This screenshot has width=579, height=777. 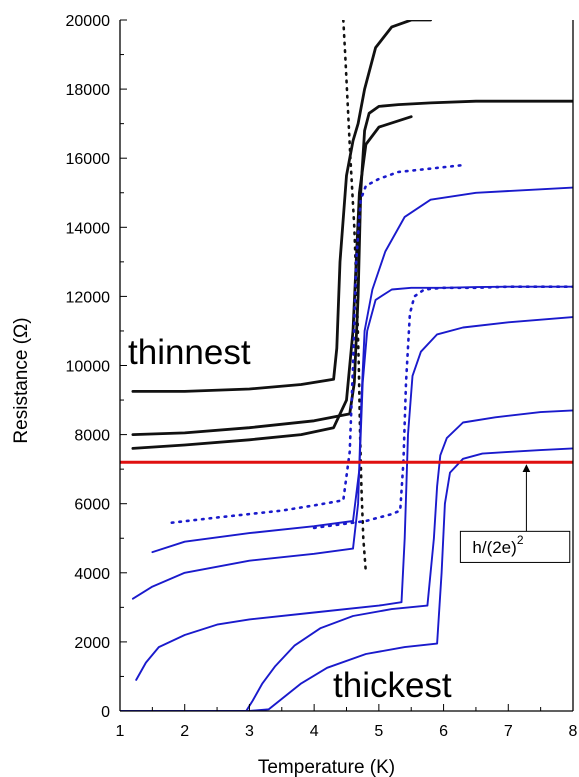 I want to click on y-tick-label: 6000, so click(x=92, y=505).